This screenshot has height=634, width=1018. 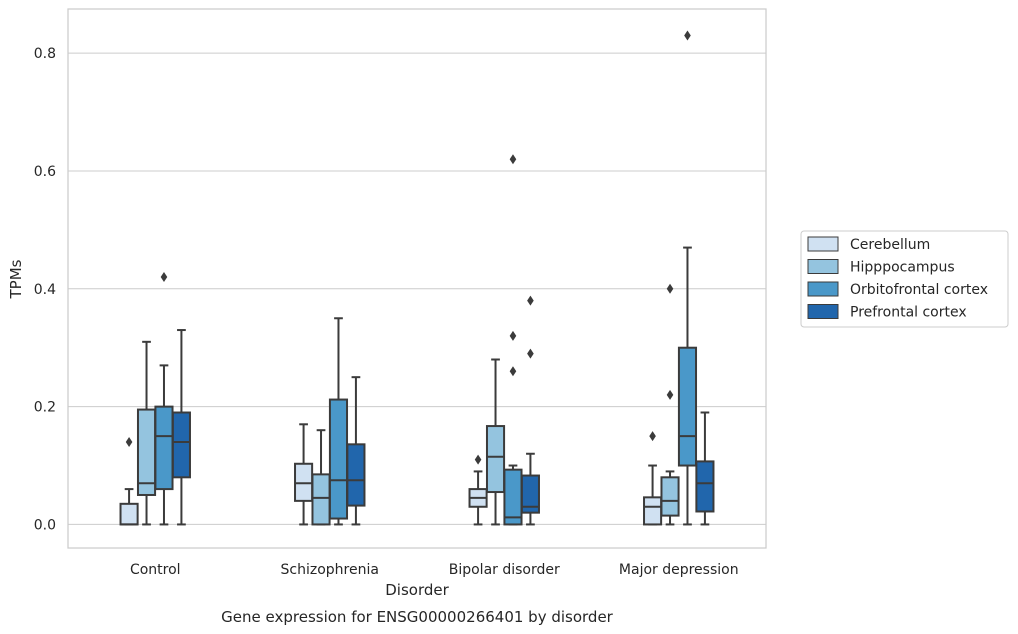 What do you see at coordinates (45, 408) in the screenshot?
I see `y-tick-label: 0.2` at bounding box center [45, 408].